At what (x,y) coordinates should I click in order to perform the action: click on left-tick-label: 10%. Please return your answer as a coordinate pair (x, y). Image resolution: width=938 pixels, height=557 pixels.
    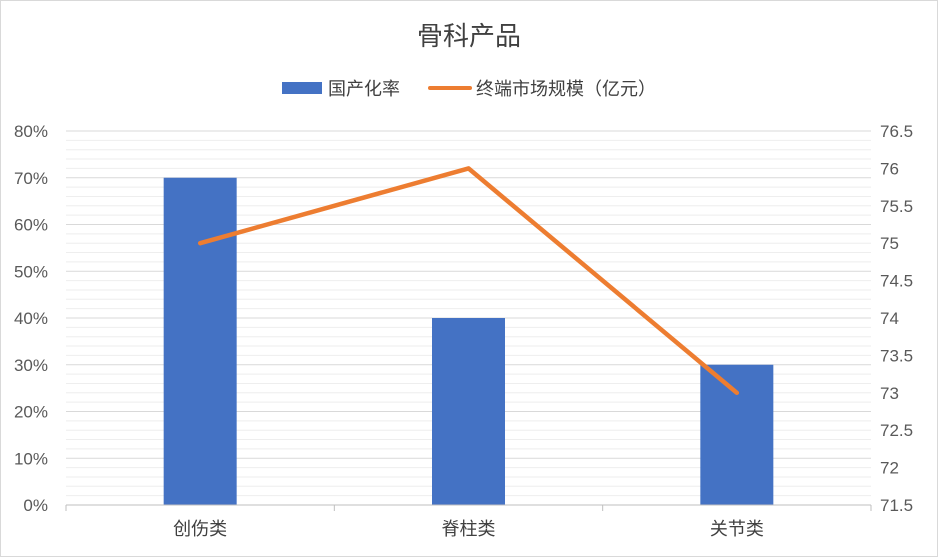
    Looking at the image, I should click on (31, 458).